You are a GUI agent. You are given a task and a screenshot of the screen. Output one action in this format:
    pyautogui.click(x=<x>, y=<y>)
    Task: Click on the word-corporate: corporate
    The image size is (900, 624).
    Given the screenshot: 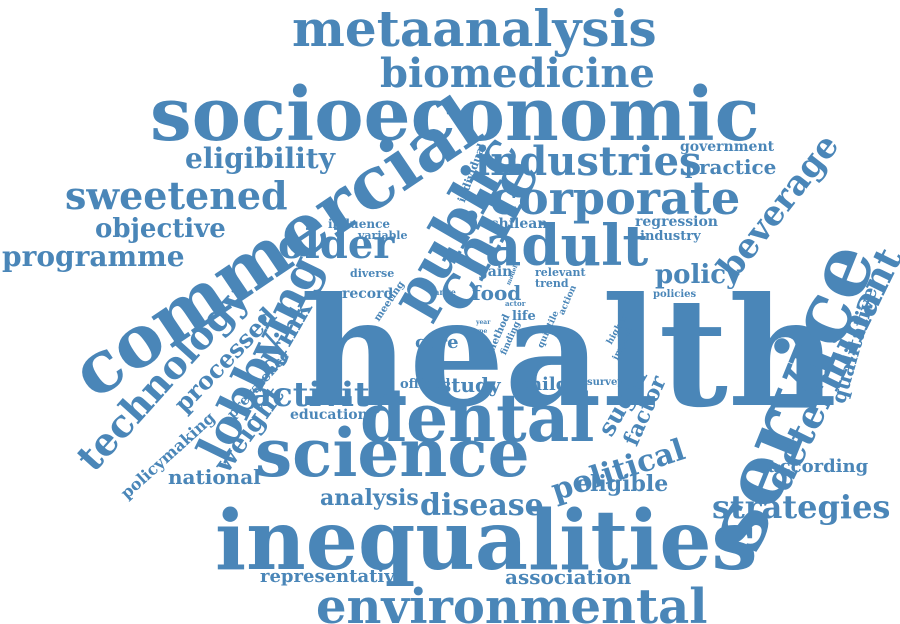 What is the action you would take?
    pyautogui.click(x=615, y=198)
    